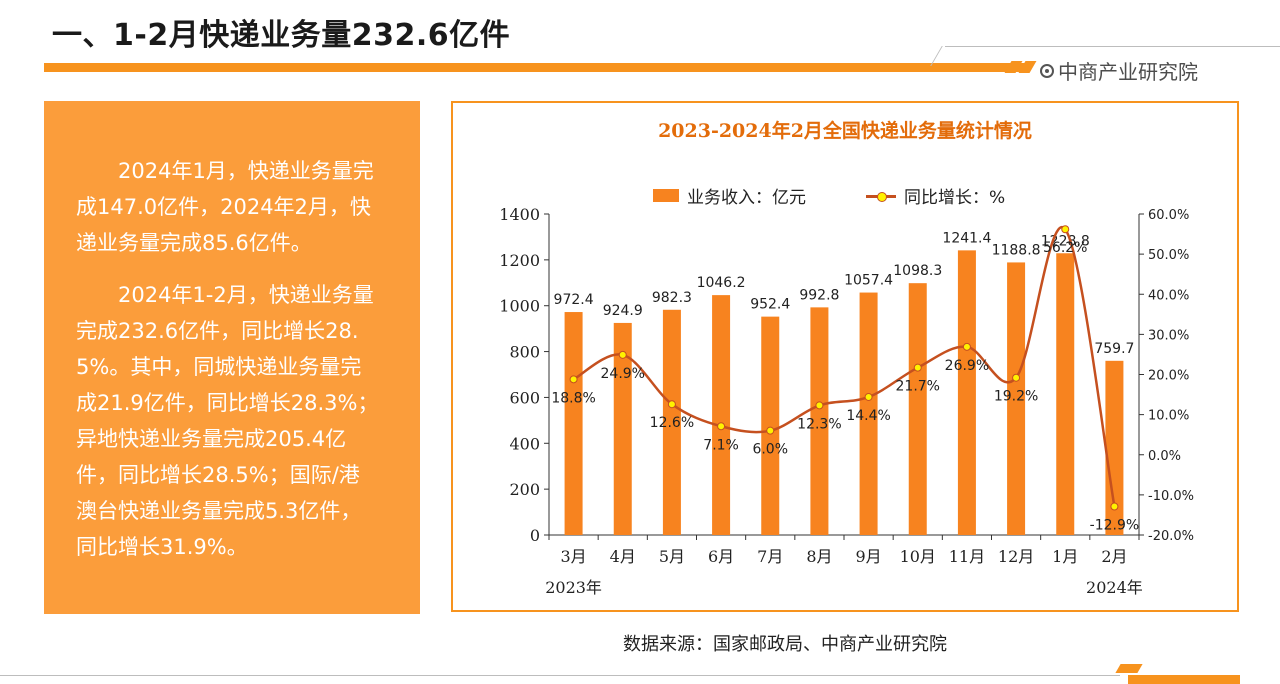  Describe the element at coordinates (1114, 349) in the screenshot. I see `bar-value-label: 759.7` at that location.